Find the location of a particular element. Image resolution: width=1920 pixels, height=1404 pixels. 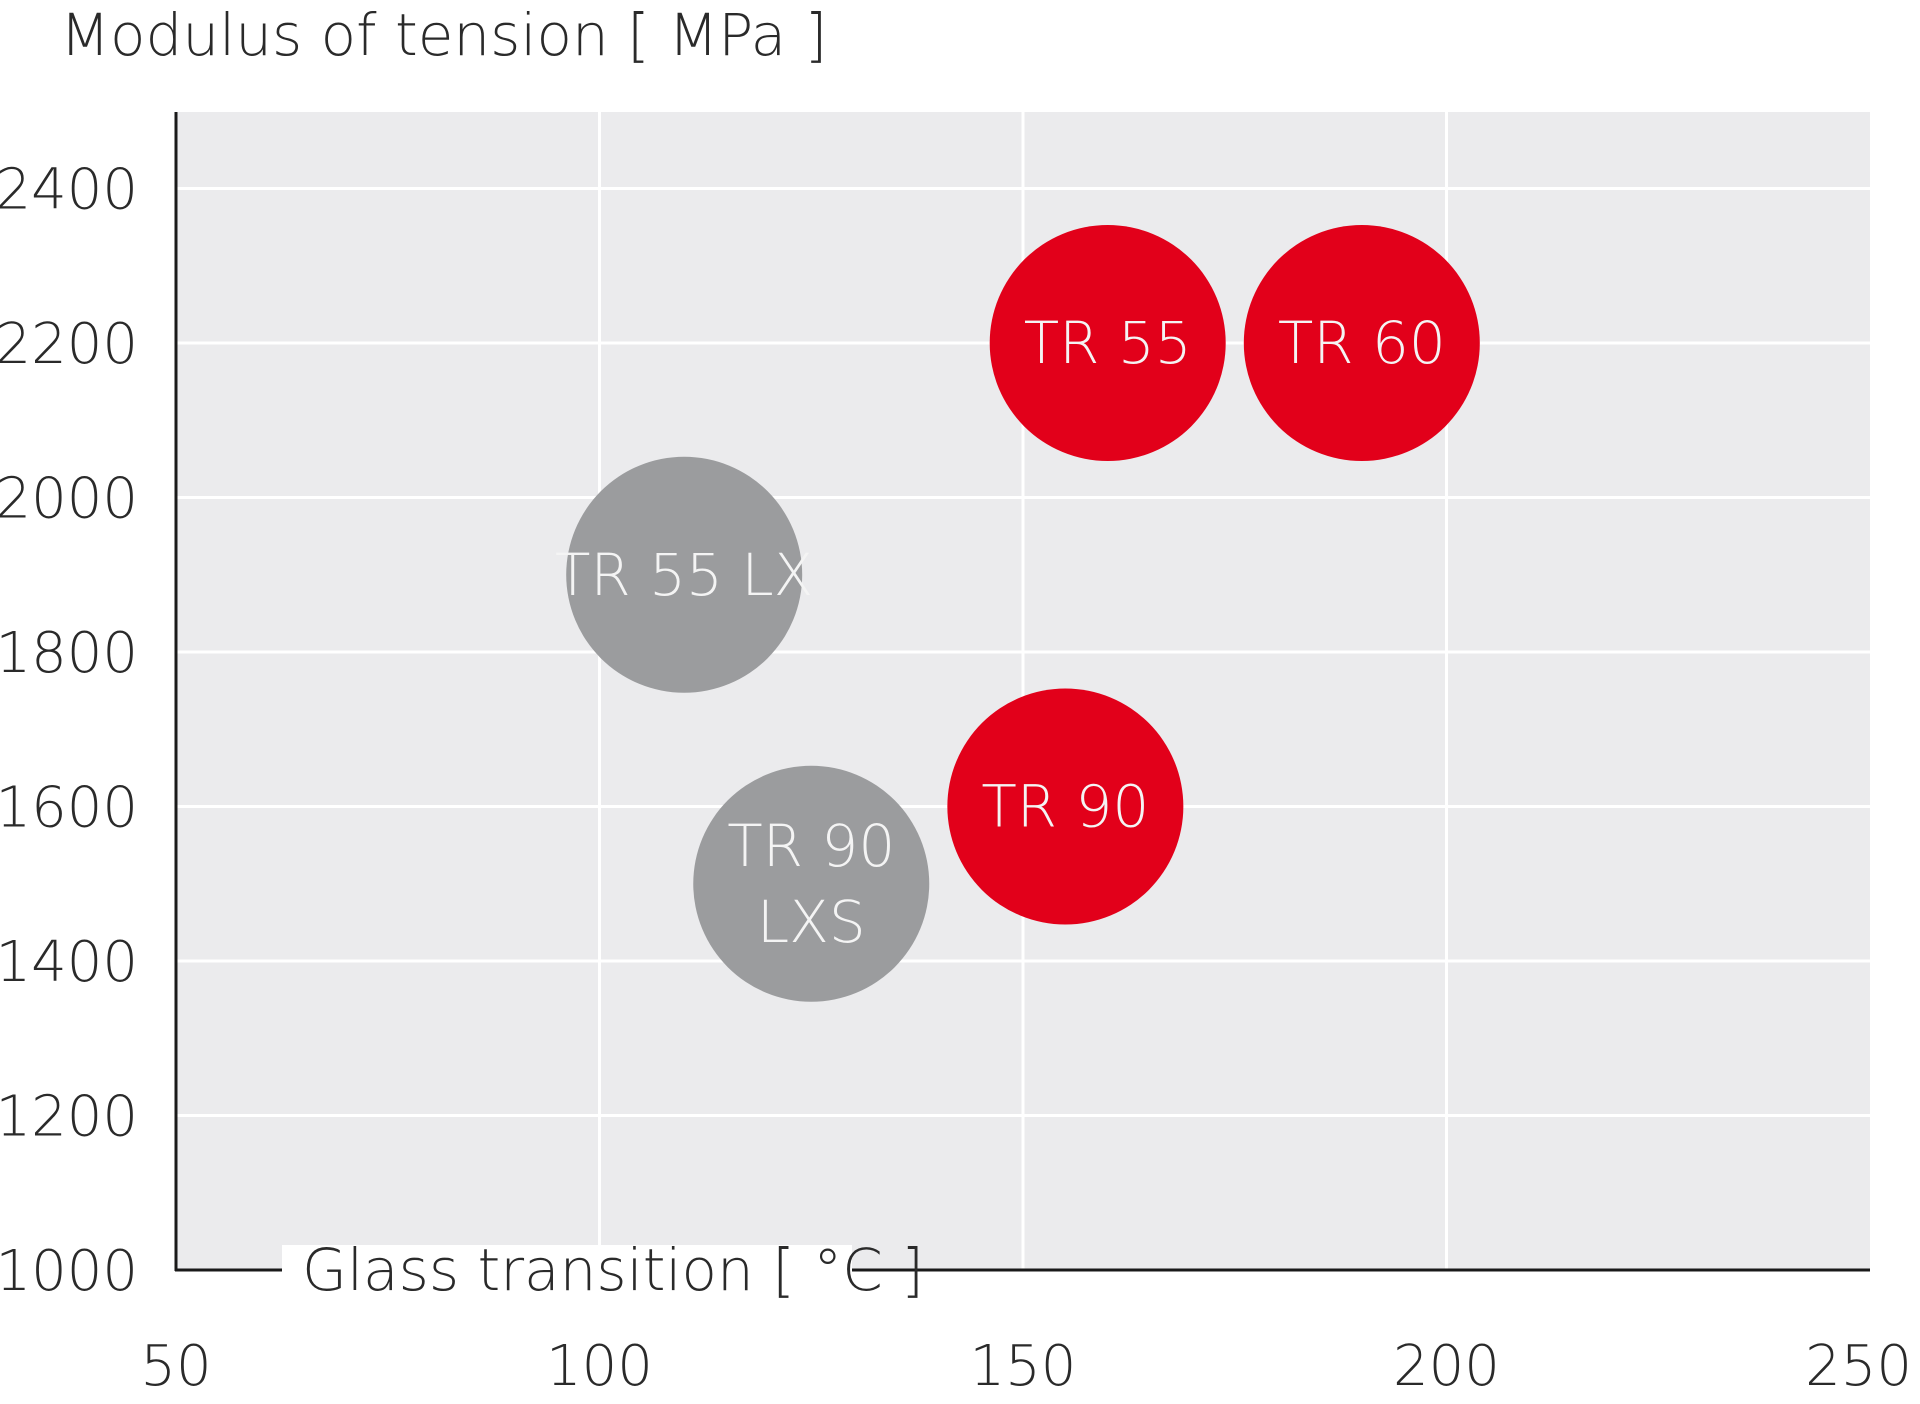

data-point-tr-90-lxs: TR 90 LXS is located at coordinates (811, 883).